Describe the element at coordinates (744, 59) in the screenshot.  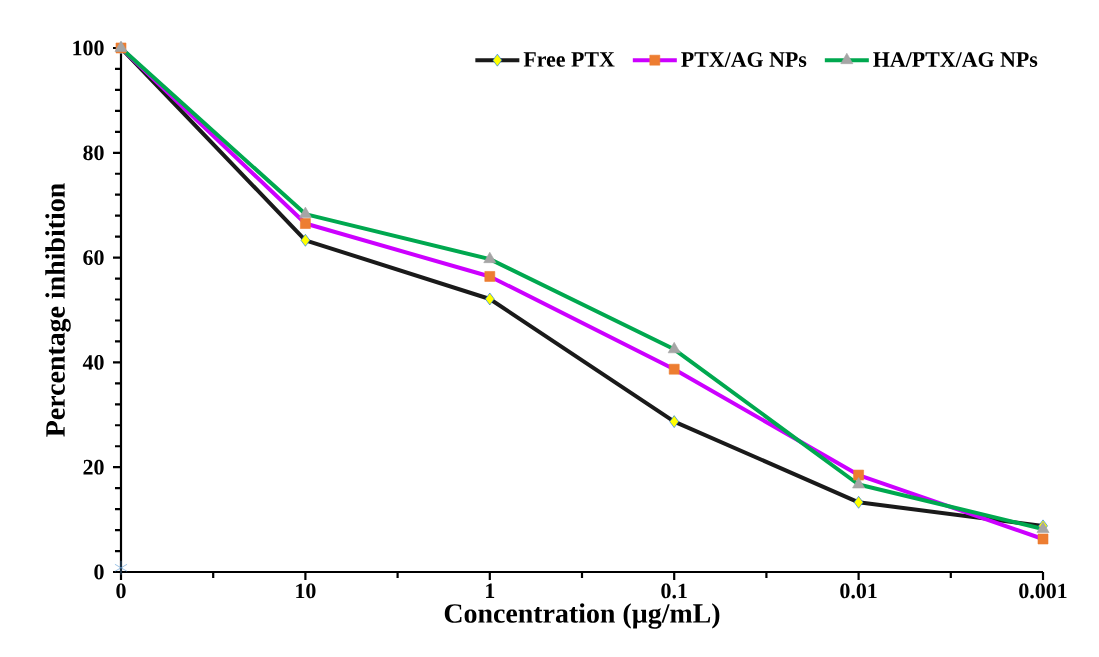
I see `legend-label: PTX/AG NPs` at that location.